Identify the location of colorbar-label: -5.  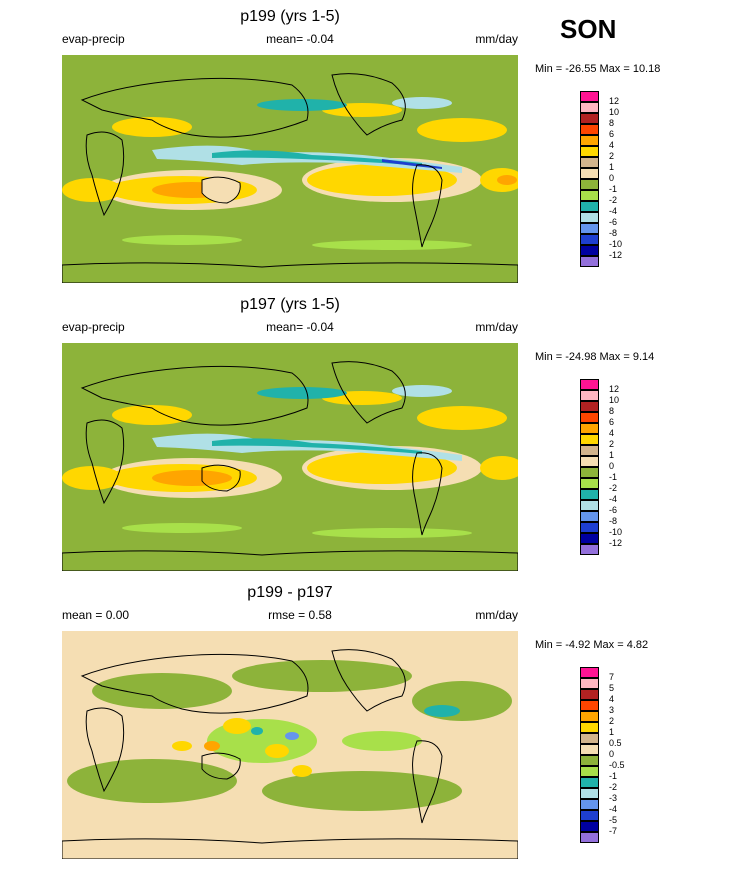
(613, 820).